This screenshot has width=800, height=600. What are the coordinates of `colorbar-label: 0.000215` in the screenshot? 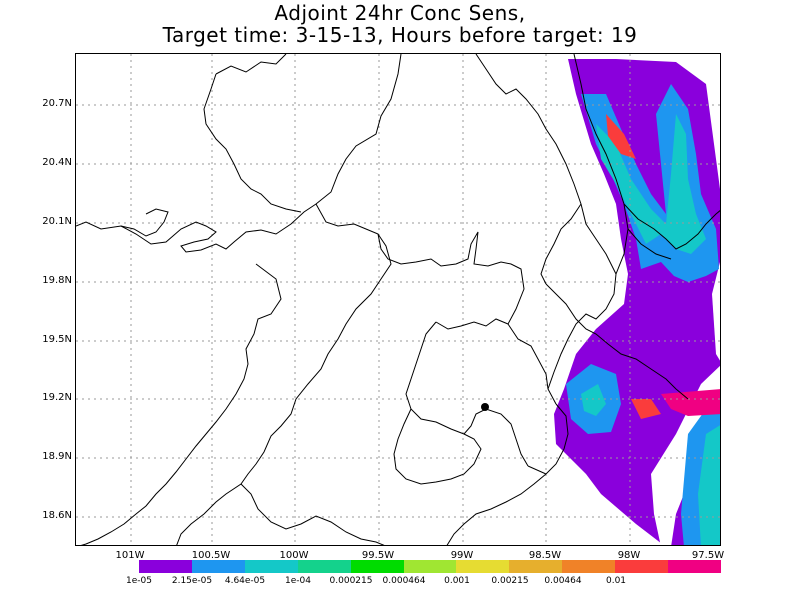 It's located at (351, 581).